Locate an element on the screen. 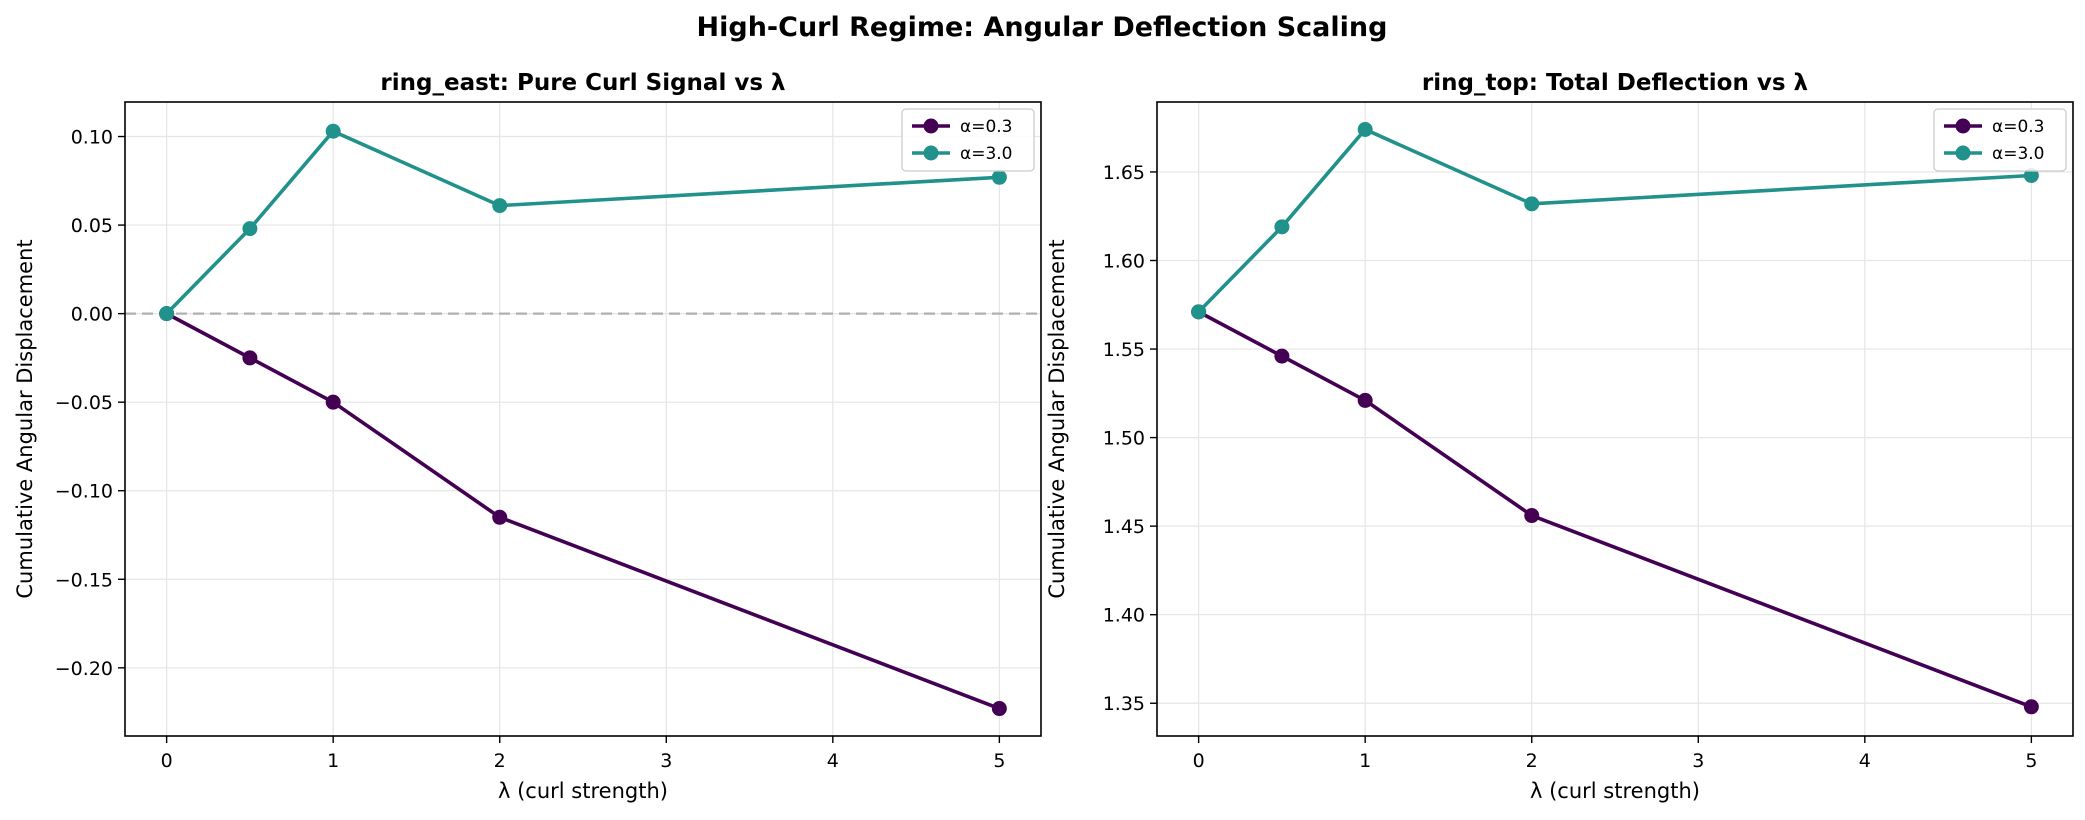  y-tick-label: −0.15 is located at coordinates (84, 580).